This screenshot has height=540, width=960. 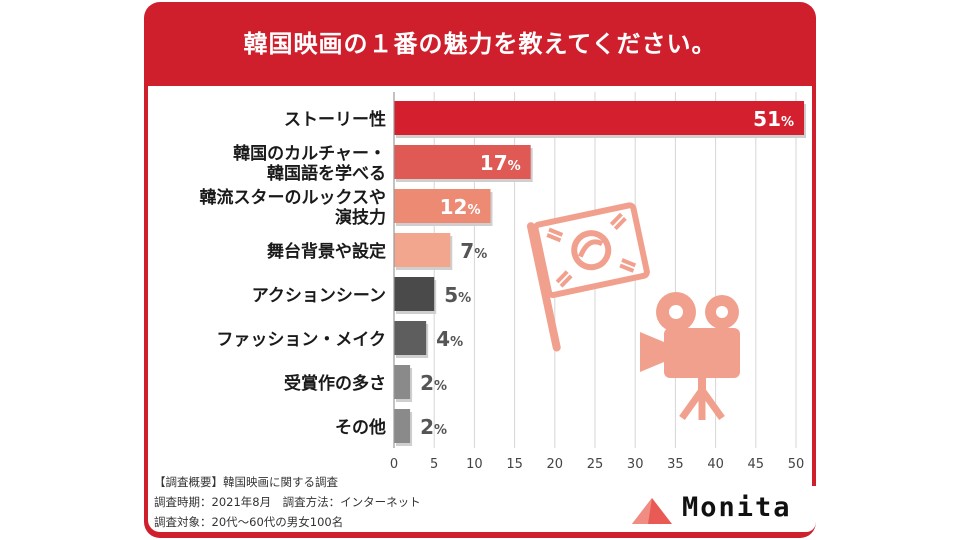 What do you see at coordinates (473, 251) in the screenshot?
I see `value-label: 7%` at bounding box center [473, 251].